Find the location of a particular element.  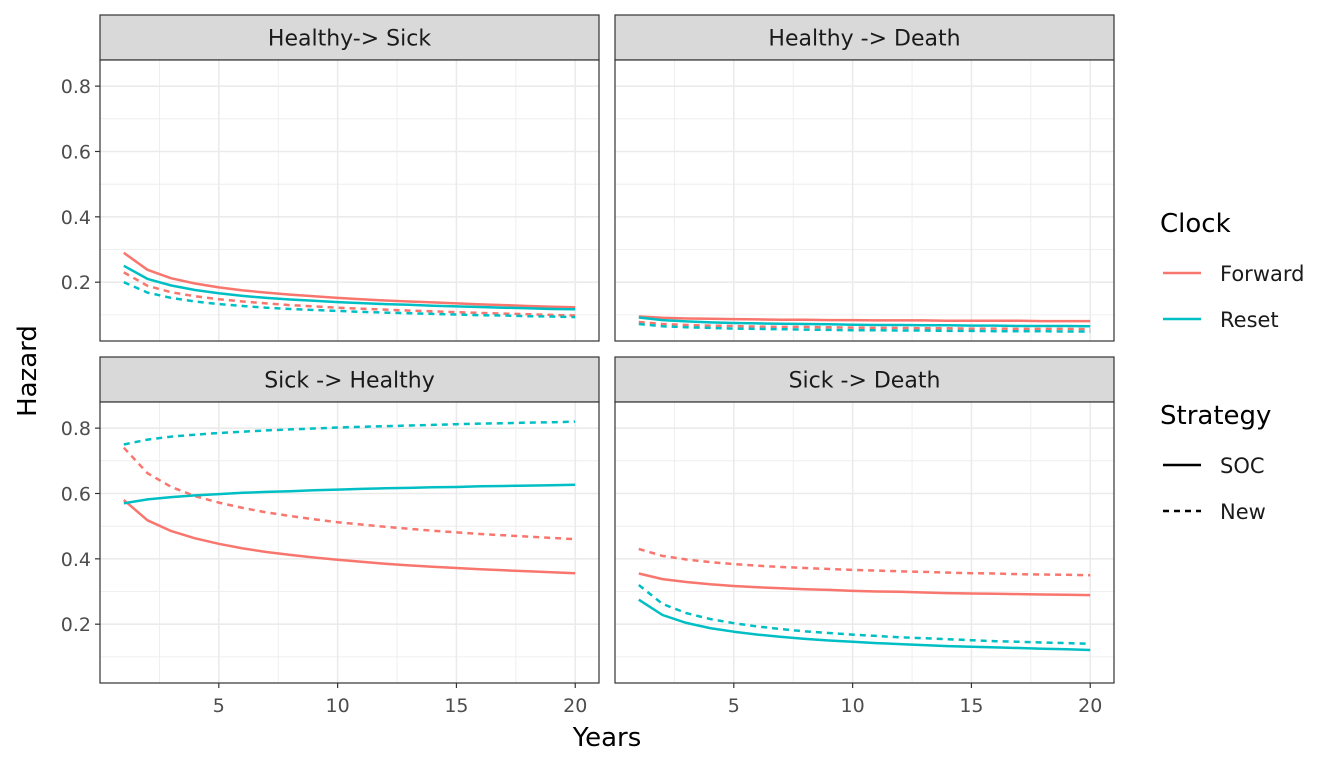

legend: Clock Forward Reset Strategy SOC New is located at coordinates (1232, 366).